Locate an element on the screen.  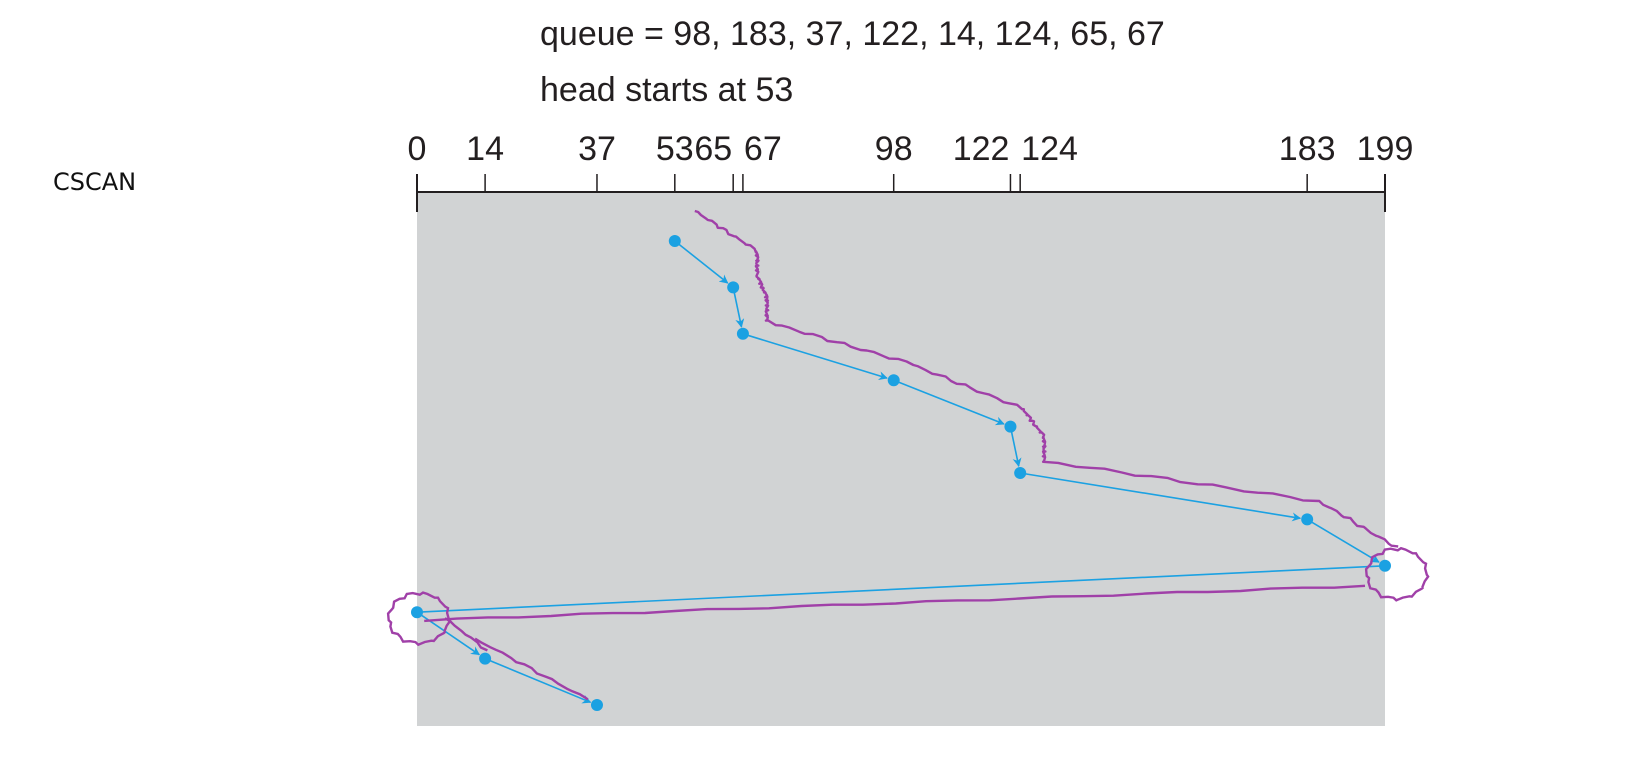
tick-label: 98 is located at coordinates (894, 149).